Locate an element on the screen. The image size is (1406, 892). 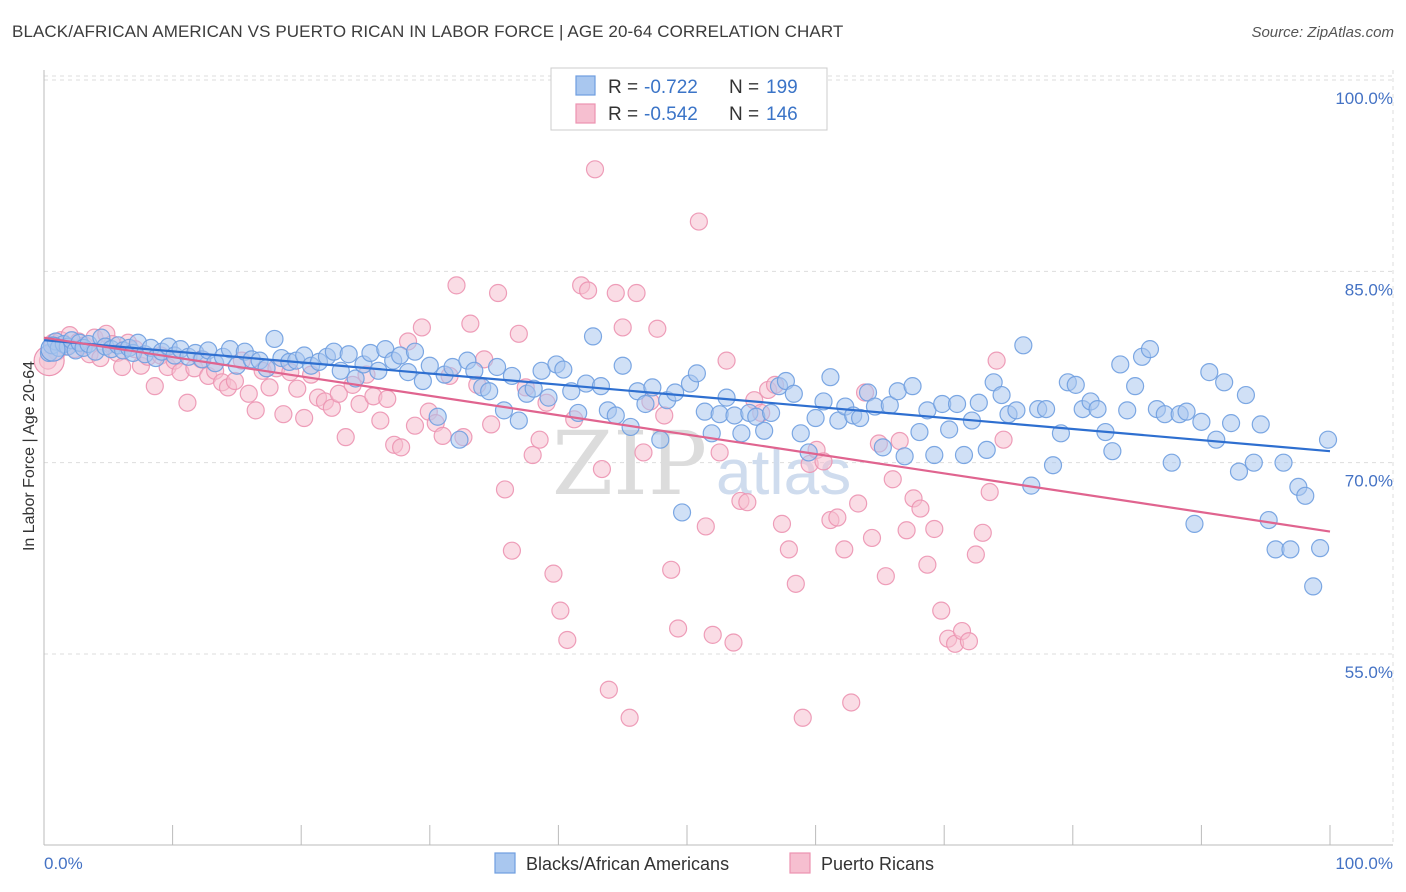
x-tick-label-1: 100.0% is located at coordinates (1364, 863).